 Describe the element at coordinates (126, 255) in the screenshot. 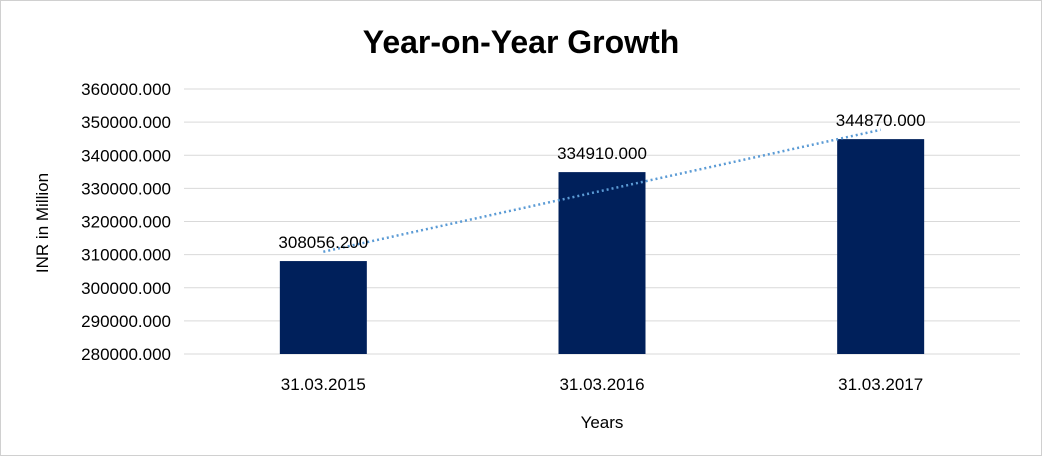

I see `y-tick-label: 310000.000` at that location.